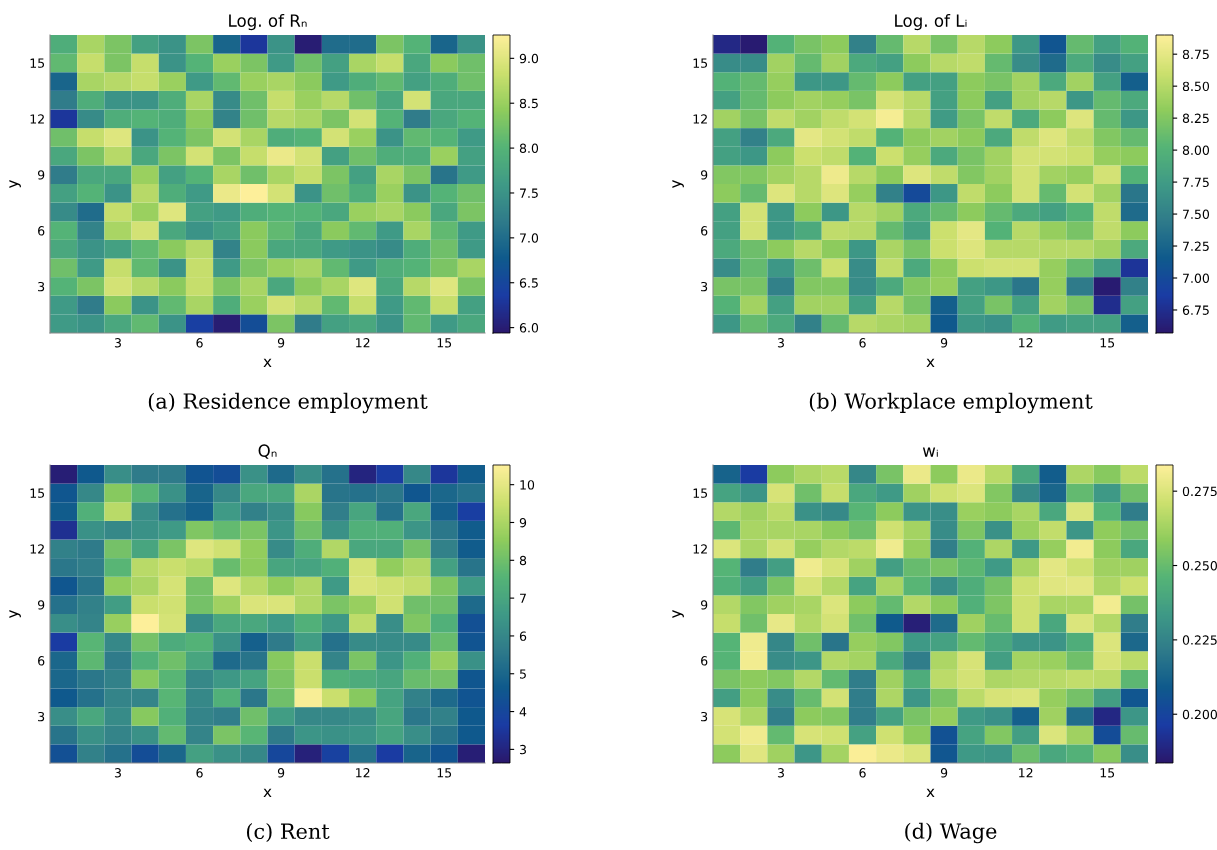 The height and width of the screenshot is (850, 1217). I want to click on text: (c) Rent, so click(288, 832).